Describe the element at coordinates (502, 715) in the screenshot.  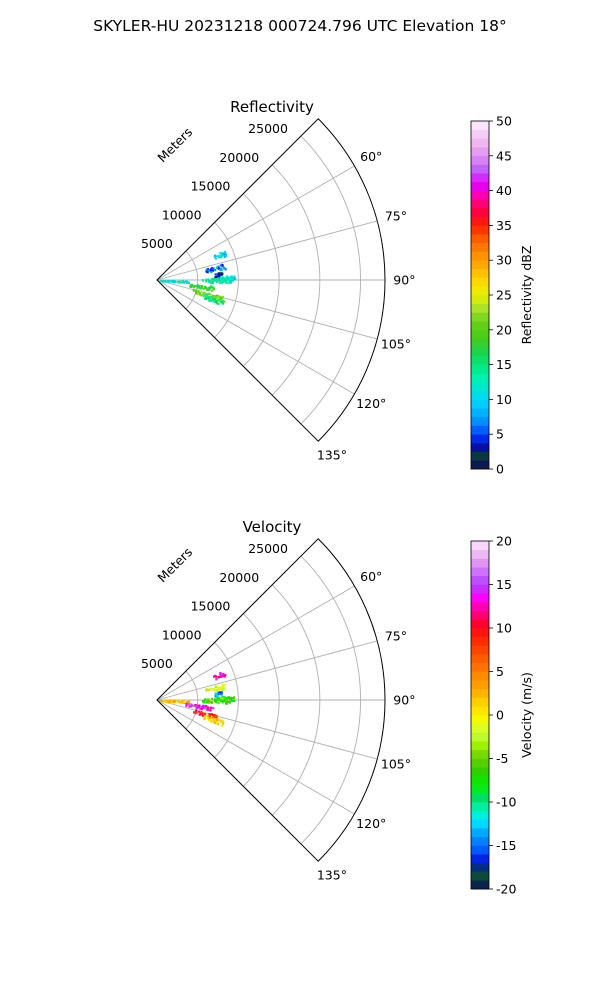
I see `colorbar: -20 -15 -10 -5 0 5 10 15 20 Velocity (m/s)` at that location.